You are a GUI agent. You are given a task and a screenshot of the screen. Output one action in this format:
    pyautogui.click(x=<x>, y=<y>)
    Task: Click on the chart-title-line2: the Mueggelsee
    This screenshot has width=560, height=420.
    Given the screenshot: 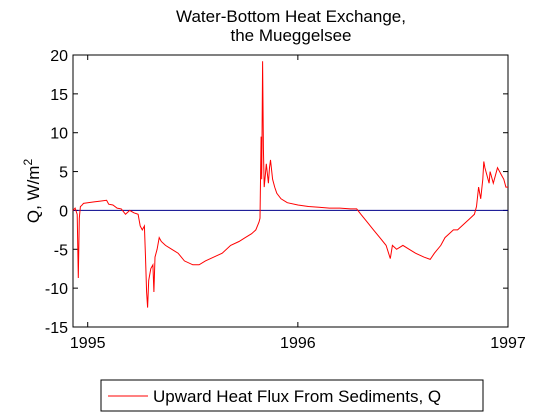 What is the action you would take?
    pyautogui.click(x=291, y=35)
    